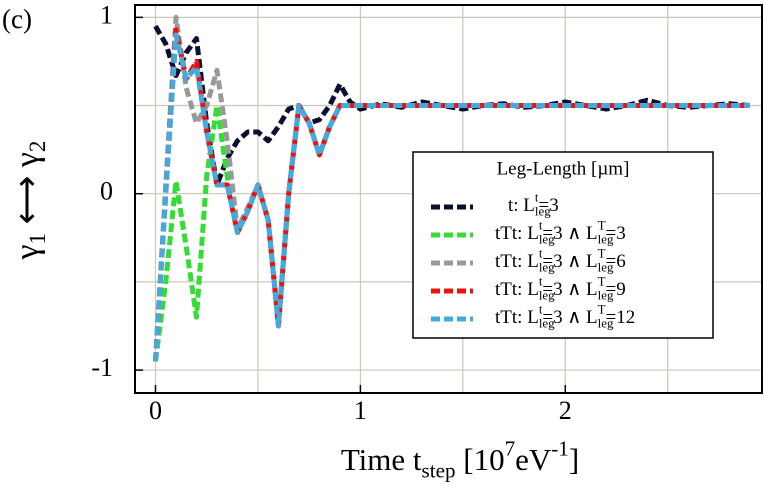 The height and width of the screenshot is (489, 764). Describe the element at coordinates (565, 315) in the screenshot. I see `legend-label: tTt: Llegt=3 ∧ LlegT=12` at that location.